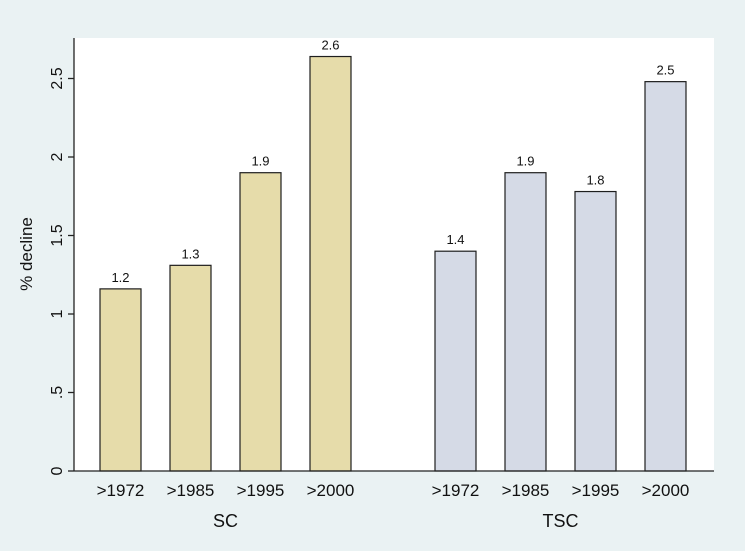 This screenshot has height=551, width=745. Describe the element at coordinates (57, 78) in the screenshot. I see `y-tick-label: 2.5` at that location.